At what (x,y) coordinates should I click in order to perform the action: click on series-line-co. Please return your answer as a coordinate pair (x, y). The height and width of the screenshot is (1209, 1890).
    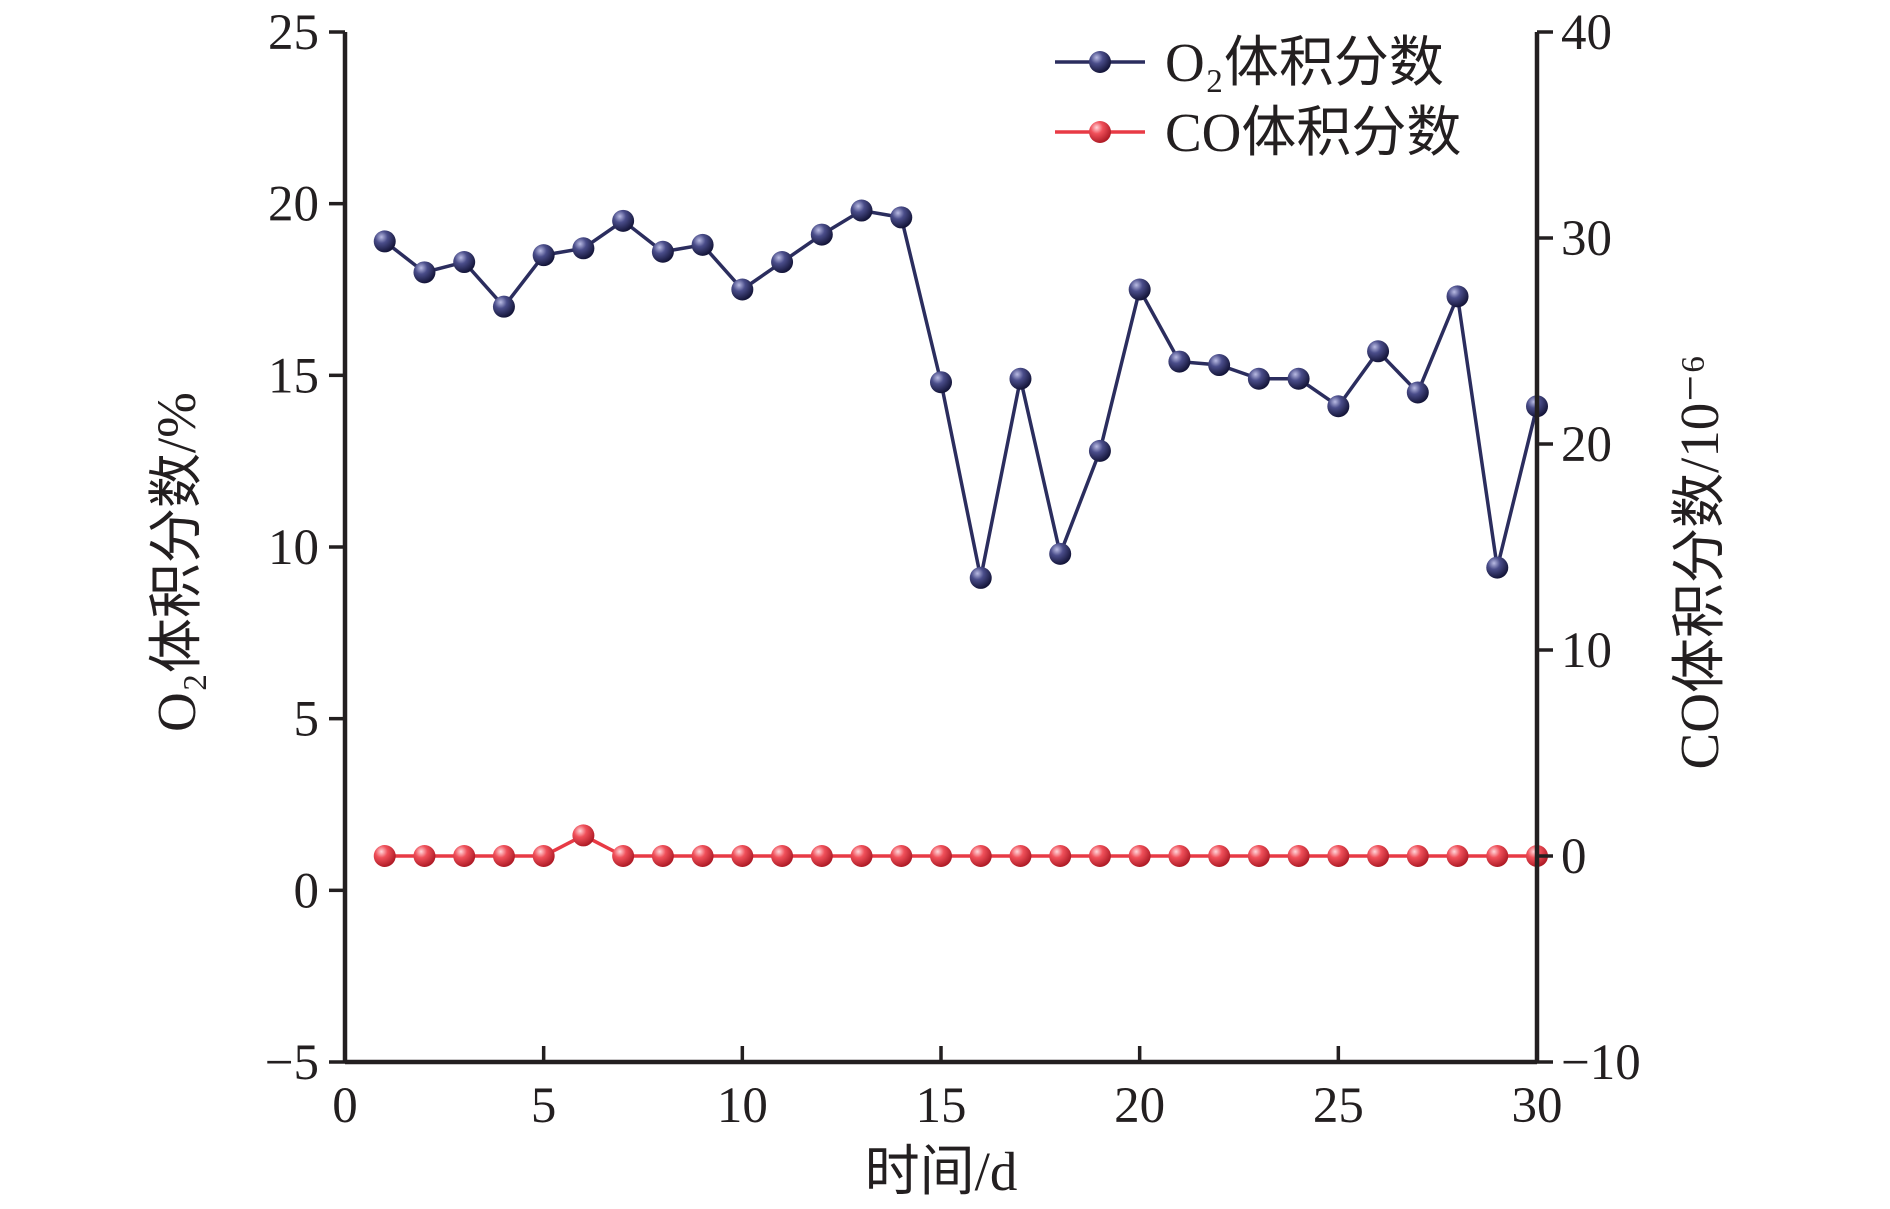
    Looking at the image, I should click on (960, 845).